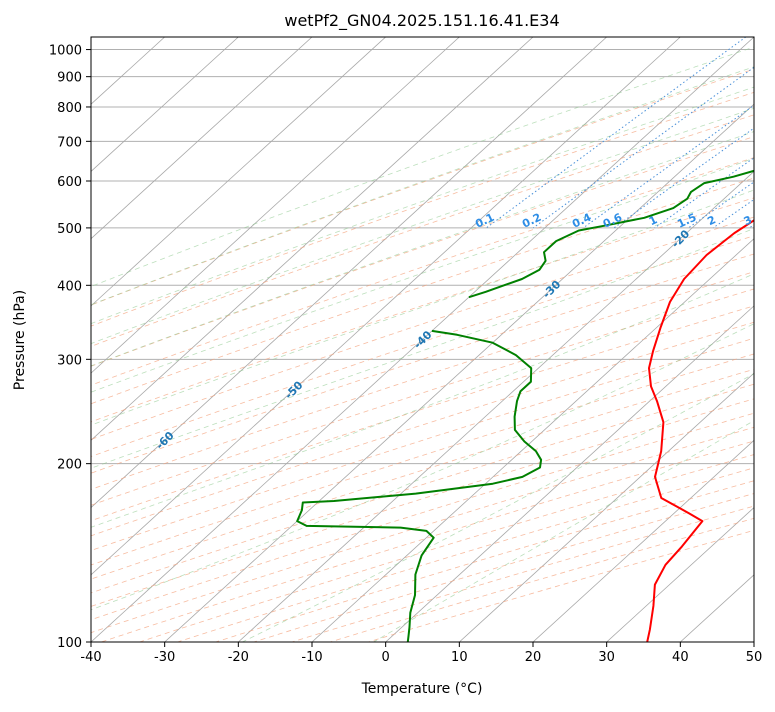 The width and height of the screenshot is (775, 712). What do you see at coordinates (606, 657) in the screenshot?
I see `x-tick-label: 30` at bounding box center [606, 657].